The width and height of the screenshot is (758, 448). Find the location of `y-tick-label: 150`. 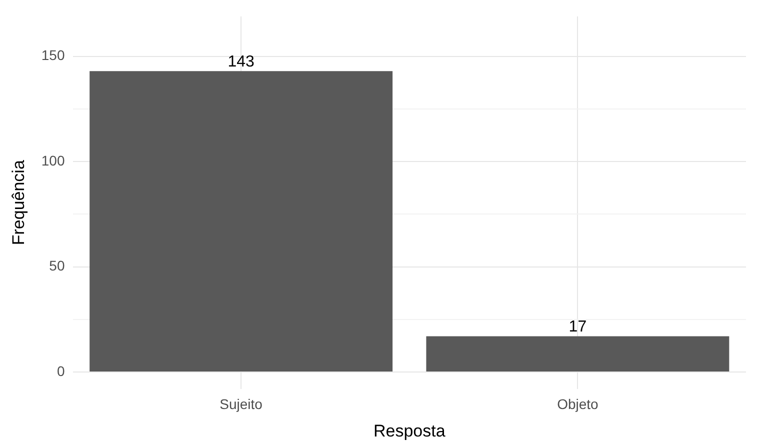

y-tick-label: 150 is located at coordinates (53, 55).